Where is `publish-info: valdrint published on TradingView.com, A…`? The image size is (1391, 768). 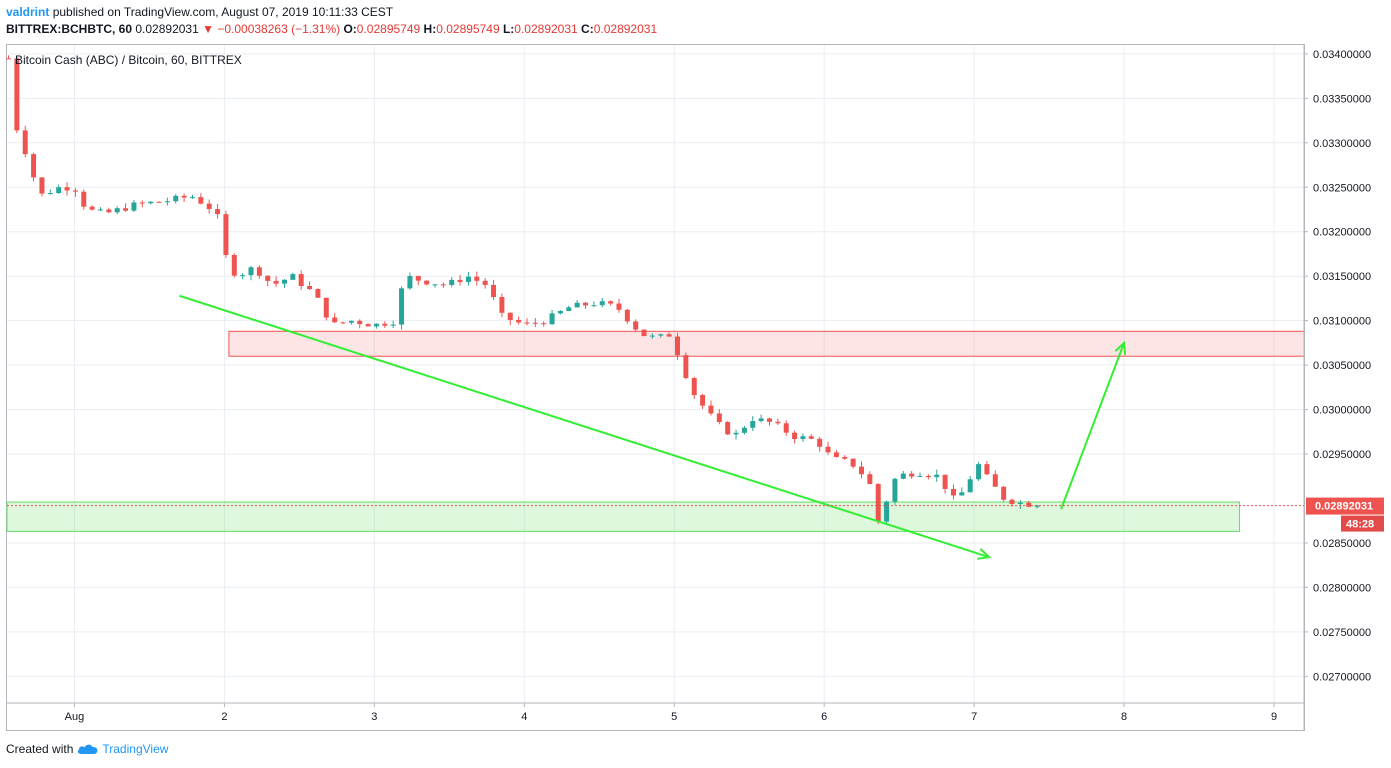
publish-info: valdrint published on TradingView.com, A… is located at coordinates (199, 12).